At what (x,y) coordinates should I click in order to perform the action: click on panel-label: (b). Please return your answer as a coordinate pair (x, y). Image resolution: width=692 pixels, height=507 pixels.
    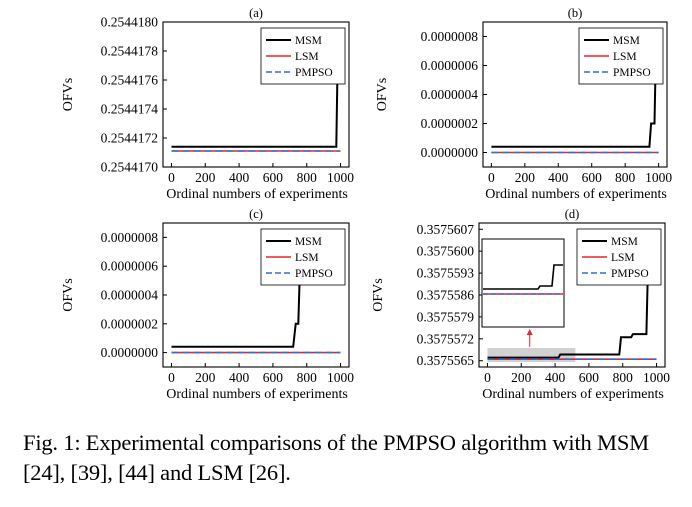
    Looking at the image, I should click on (575, 13).